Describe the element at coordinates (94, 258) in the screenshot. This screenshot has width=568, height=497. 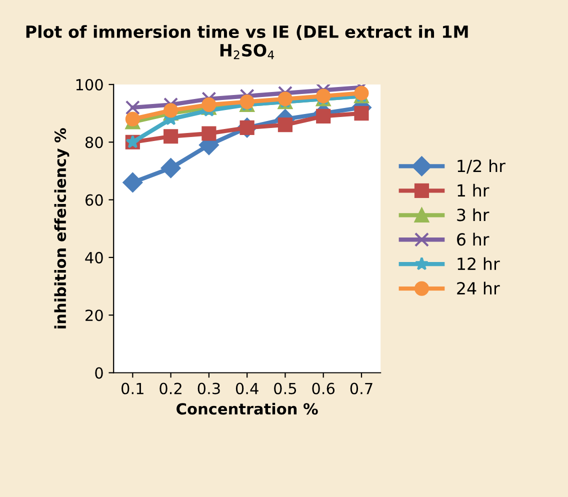
I see `y-tick-label: 40` at that location.